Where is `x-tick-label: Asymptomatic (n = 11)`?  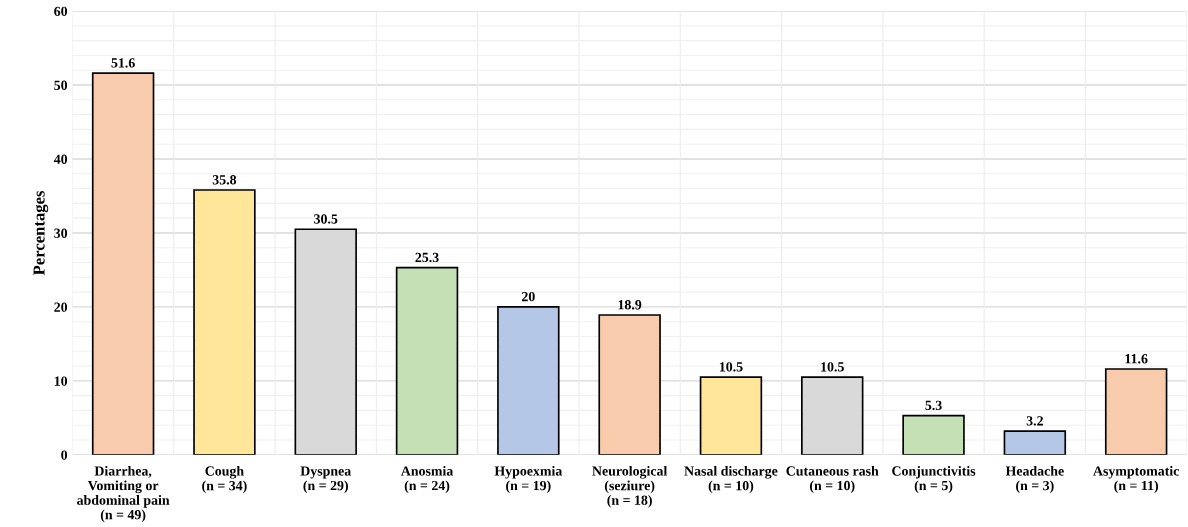
x-tick-label: Asymptomatic (n = 11) is located at coordinates (1136, 479).